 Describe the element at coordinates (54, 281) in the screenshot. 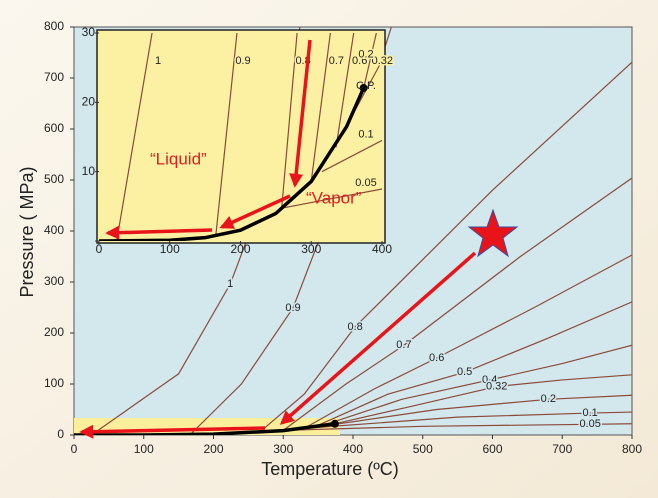

I see `y-tick-label: 300` at that location.